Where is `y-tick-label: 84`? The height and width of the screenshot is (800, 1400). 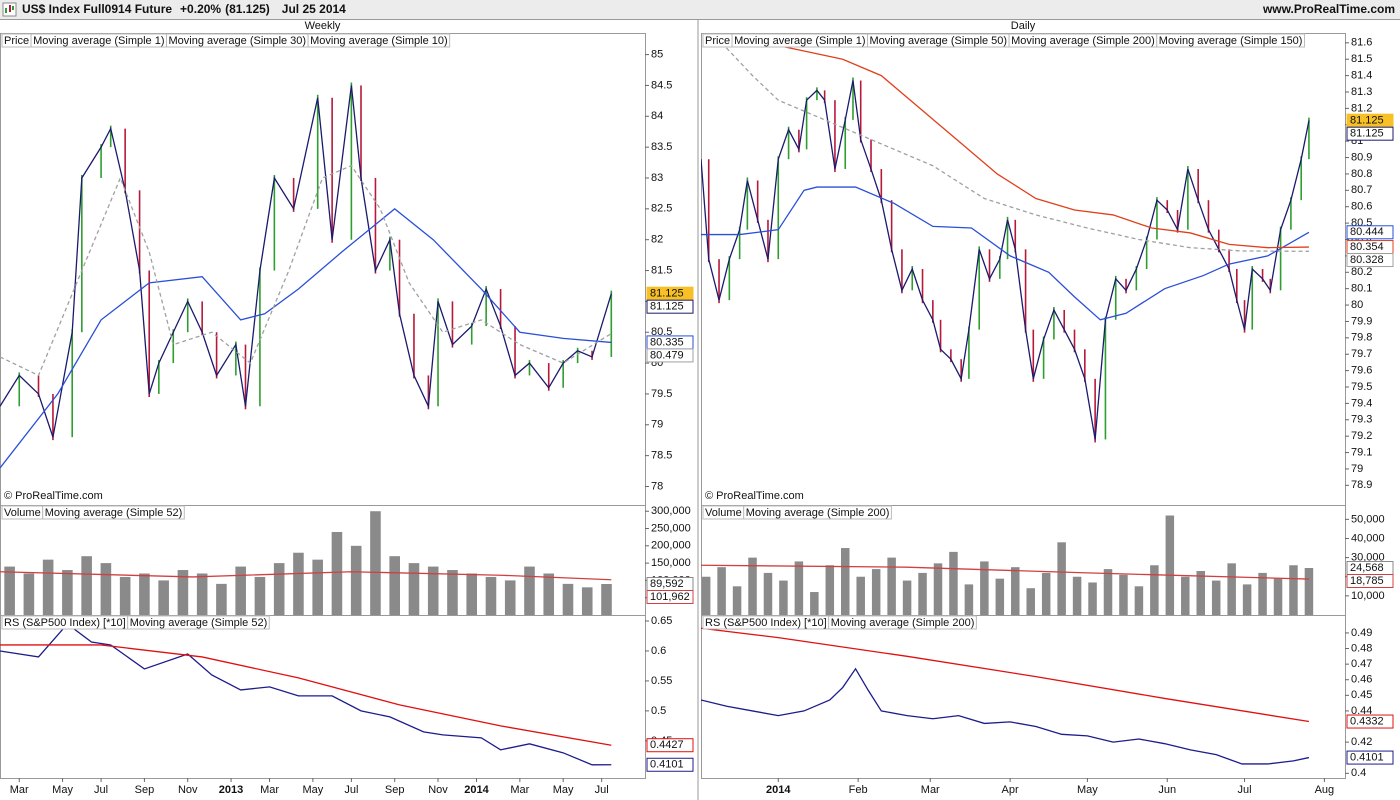 y-tick-label: 84 is located at coordinates (657, 116).